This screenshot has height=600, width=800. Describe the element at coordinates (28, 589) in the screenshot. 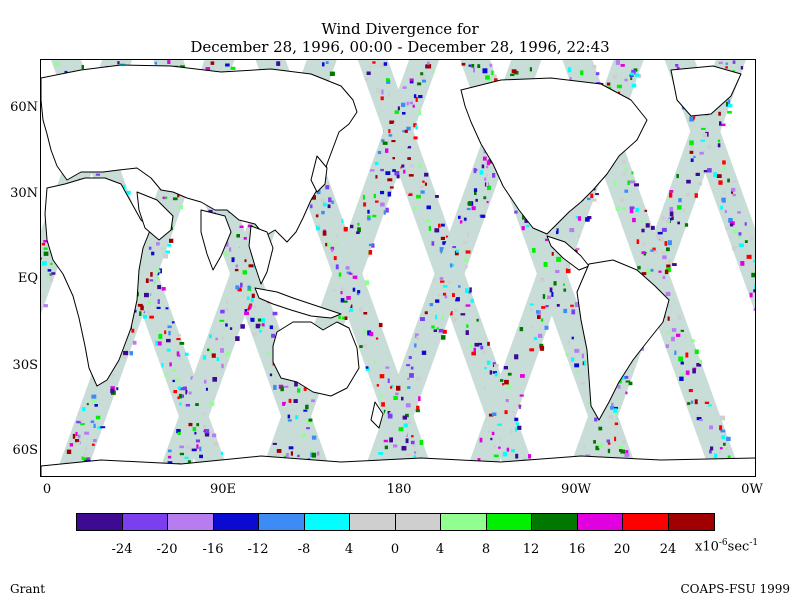

I see `author-label: Grant` at that location.